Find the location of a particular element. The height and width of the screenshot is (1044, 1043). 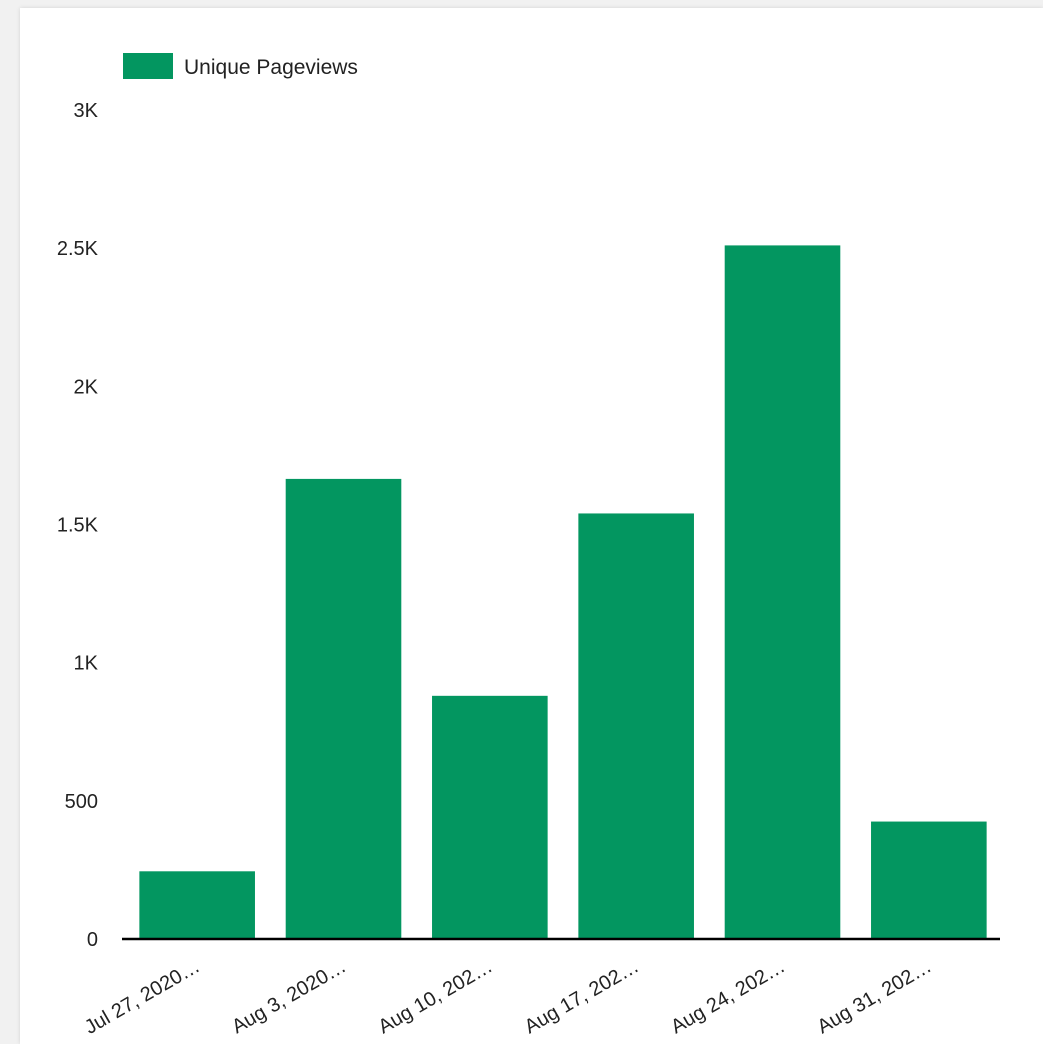

y-tick-label: 2.5K is located at coordinates (78, 249).